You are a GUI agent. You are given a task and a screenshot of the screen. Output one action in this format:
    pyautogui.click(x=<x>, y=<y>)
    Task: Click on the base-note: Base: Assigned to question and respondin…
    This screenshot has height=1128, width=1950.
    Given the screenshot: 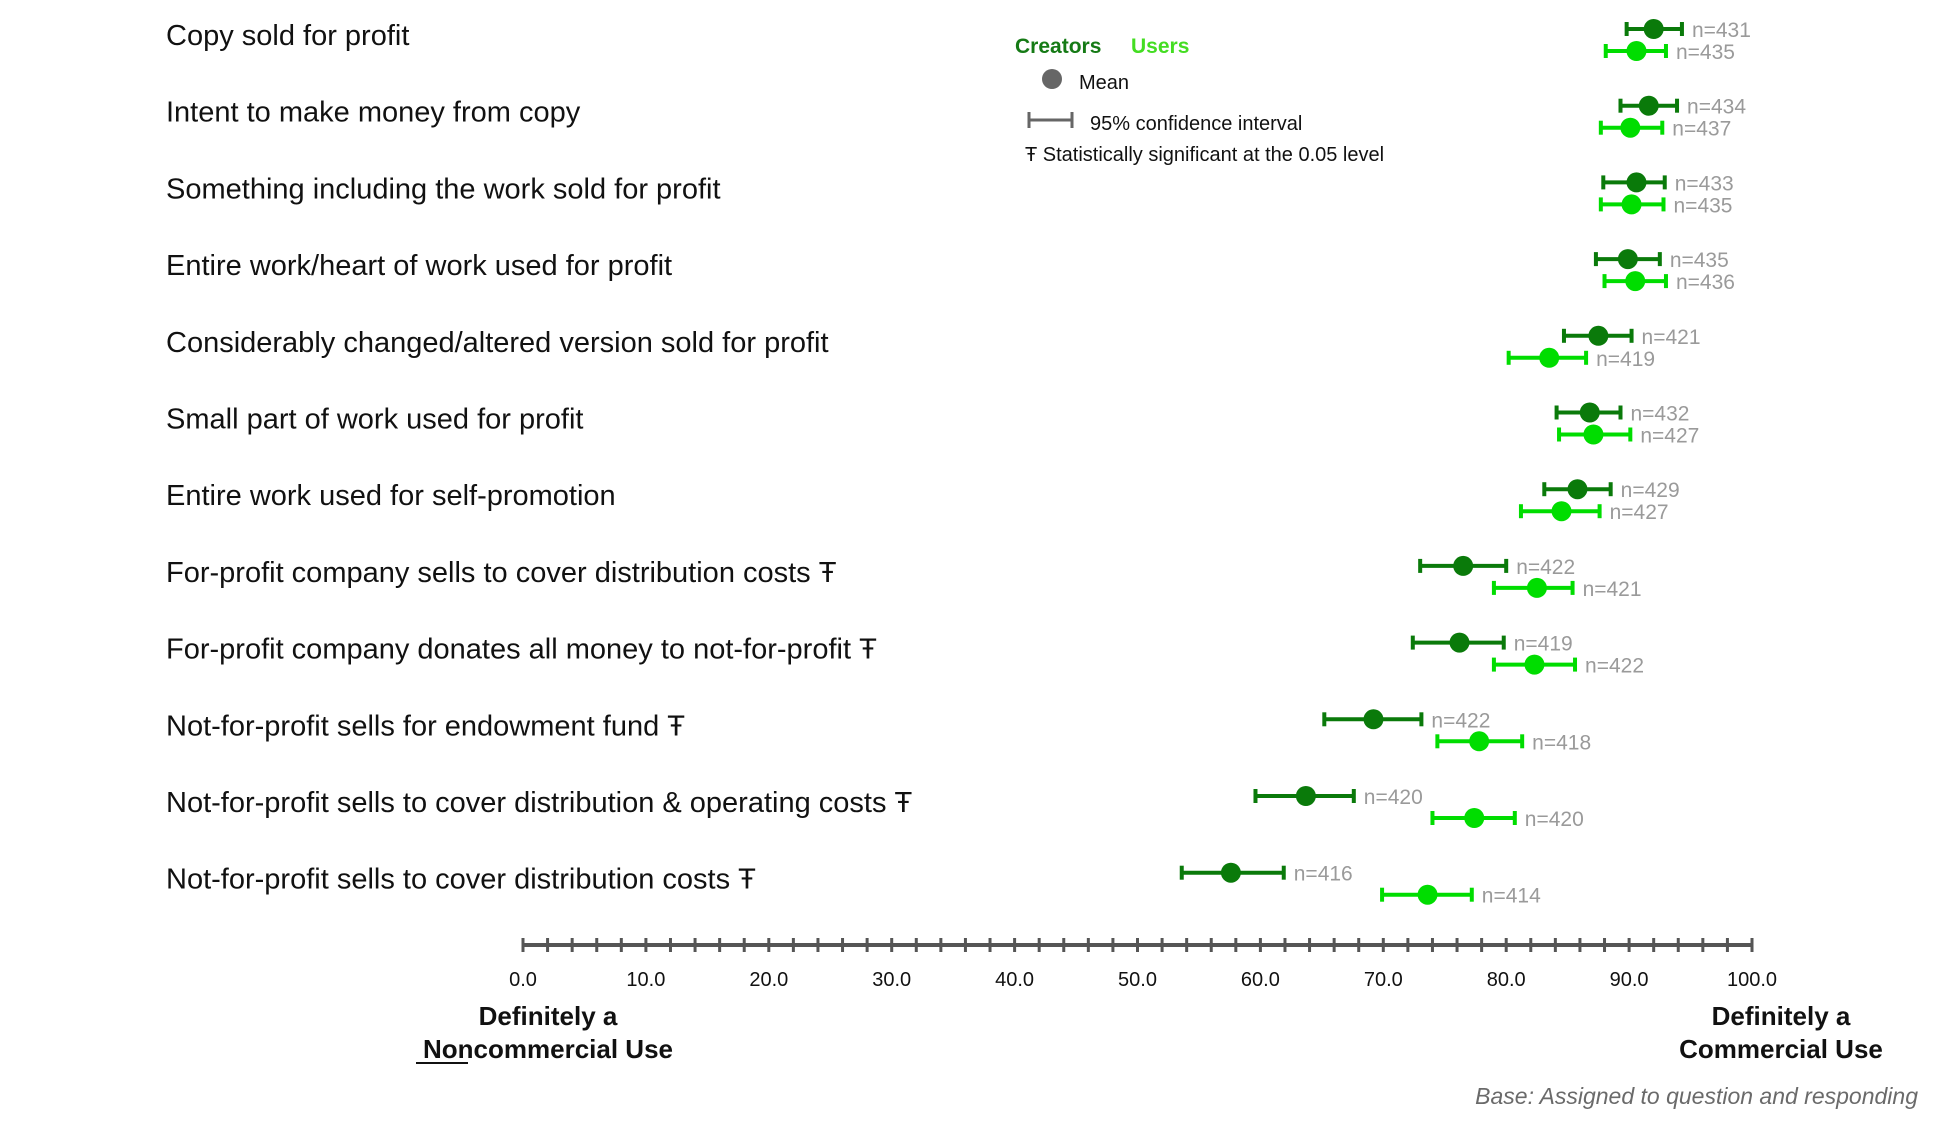 What is the action you would take?
    pyautogui.click(x=1696, y=1096)
    